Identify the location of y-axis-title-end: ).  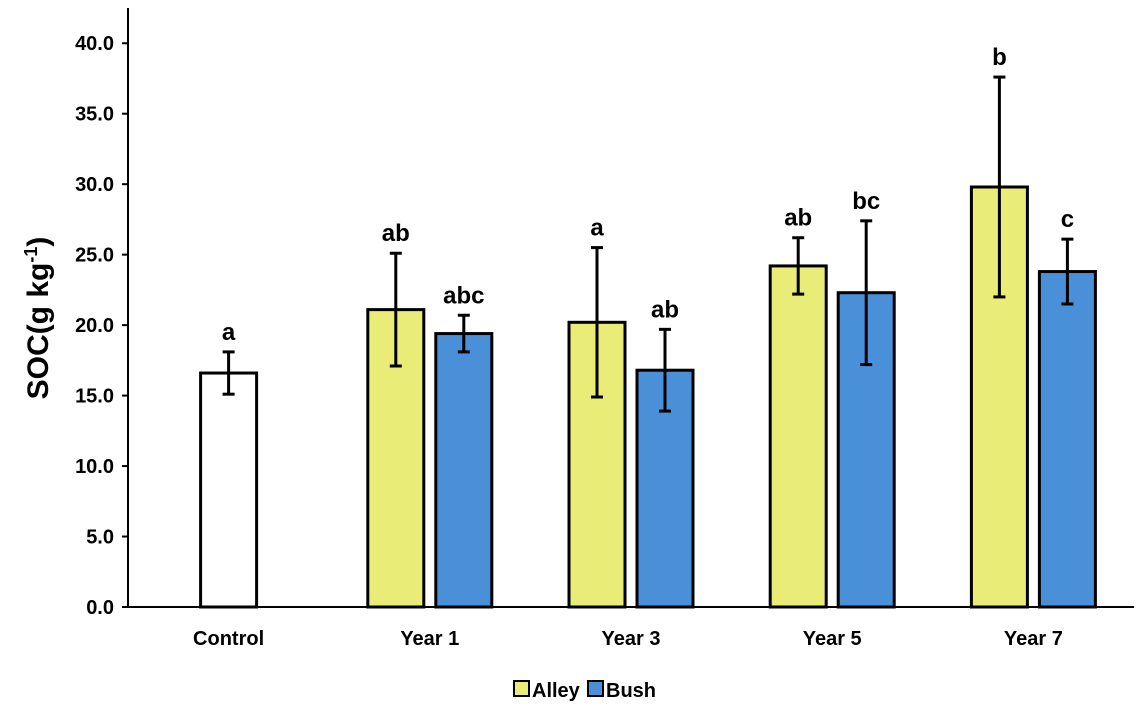
(38, 242).